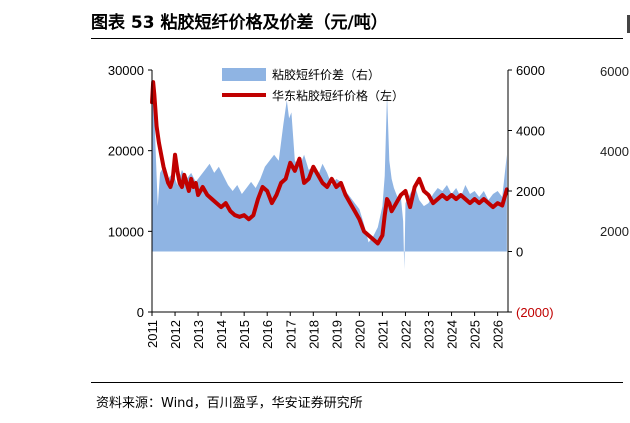  I want to click on x-tick-label: 2025, so click(475, 334).